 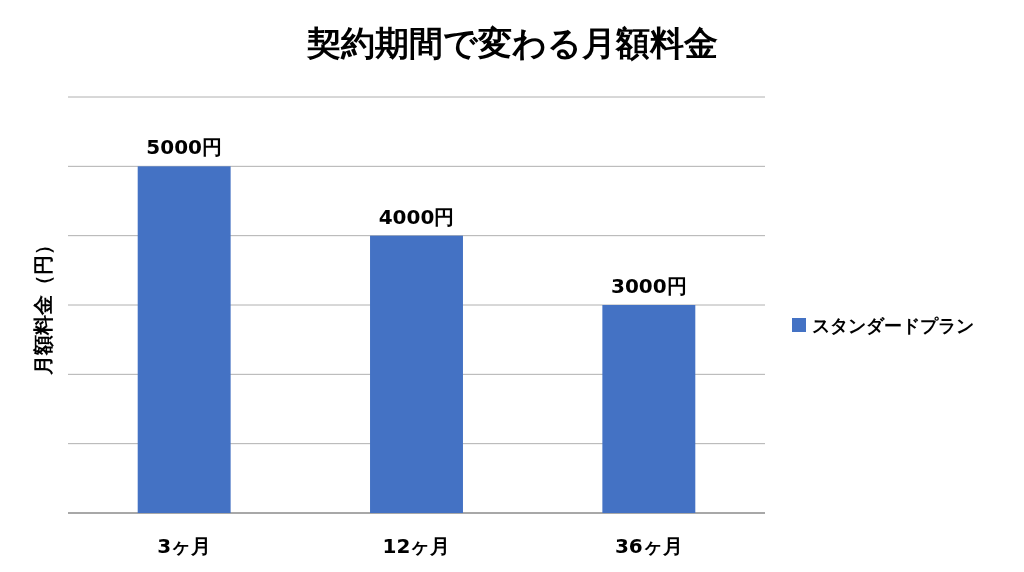 What do you see at coordinates (43, 305) in the screenshot?
I see `y-axis-title: 月額料金（円）` at bounding box center [43, 305].